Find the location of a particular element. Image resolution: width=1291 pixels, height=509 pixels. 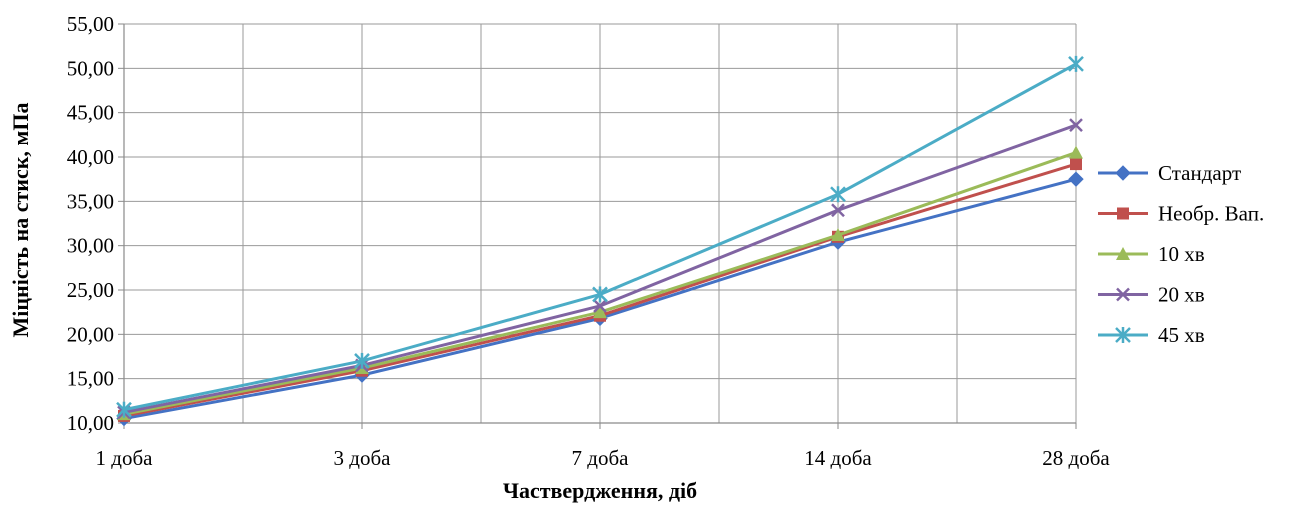

y-tick-label: 40,00 is located at coordinates (90, 157).